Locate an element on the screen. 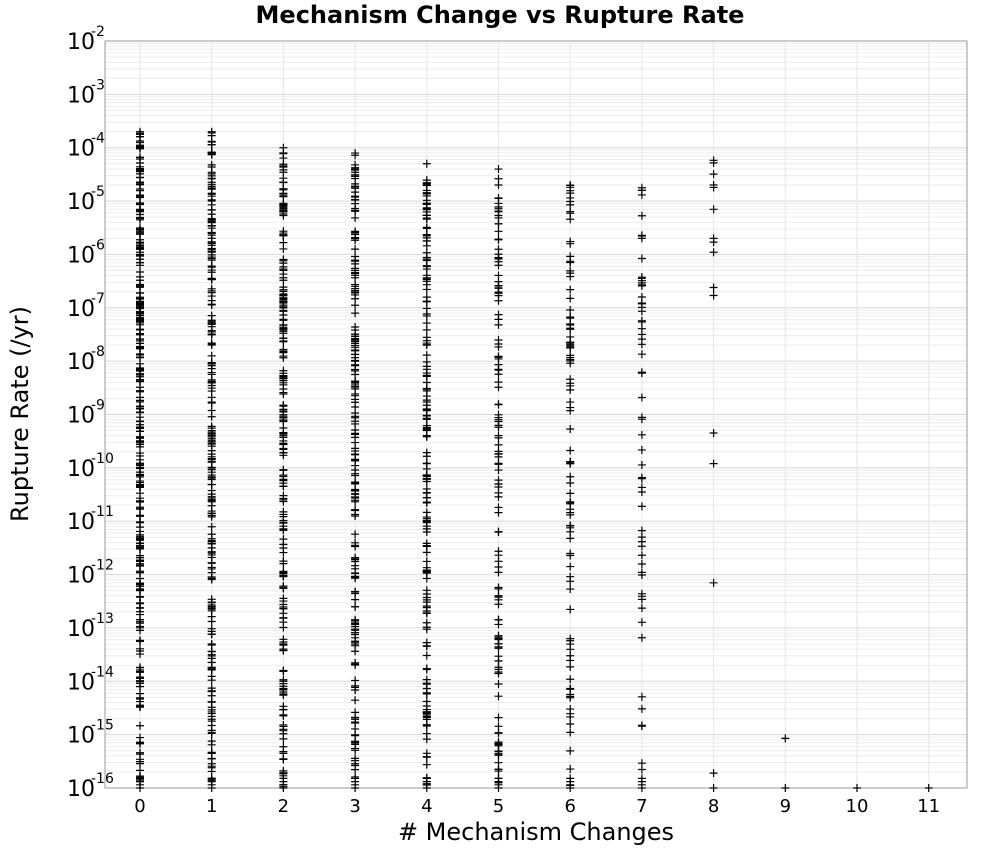  x-tick-label: 3 is located at coordinates (354, 806).